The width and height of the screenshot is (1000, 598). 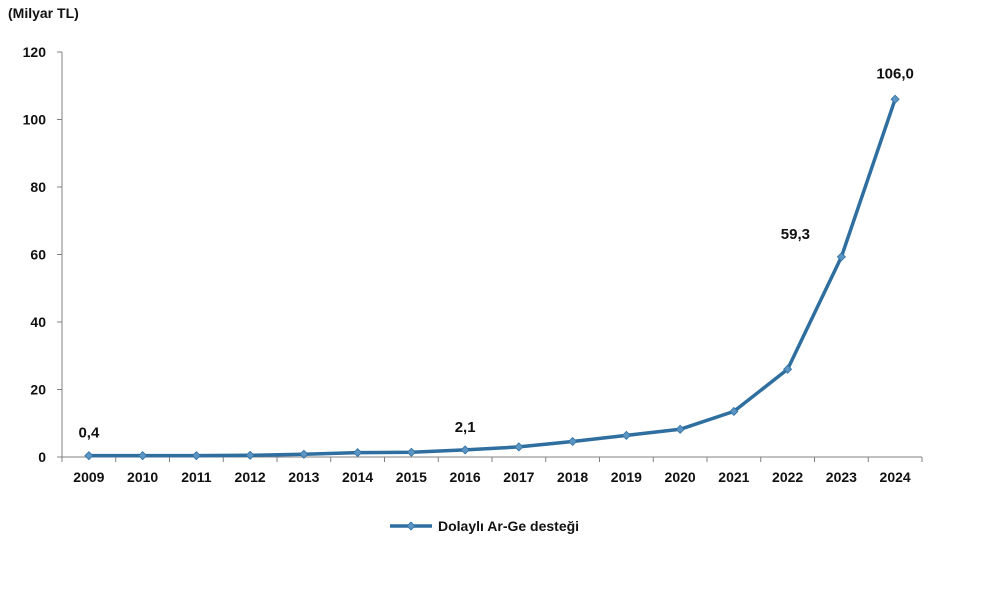 I want to click on y-tick-label: 60, so click(x=38, y=255).